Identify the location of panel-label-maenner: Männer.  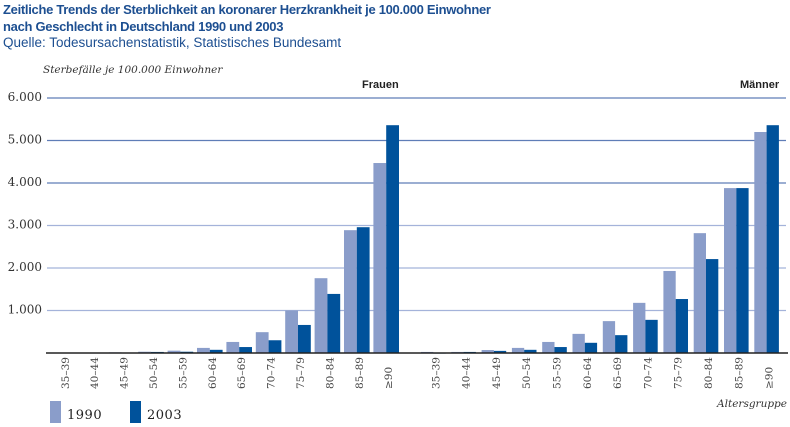
(760, 85).